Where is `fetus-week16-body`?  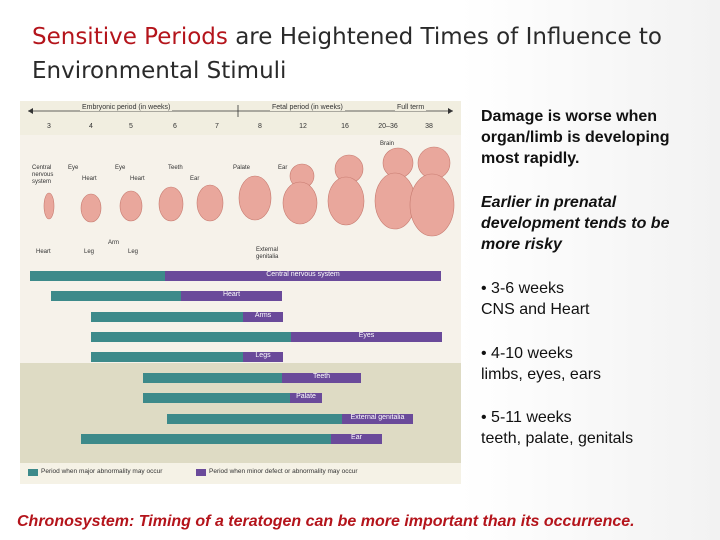 fetus-week16-body is located at coordinates (346, 201).